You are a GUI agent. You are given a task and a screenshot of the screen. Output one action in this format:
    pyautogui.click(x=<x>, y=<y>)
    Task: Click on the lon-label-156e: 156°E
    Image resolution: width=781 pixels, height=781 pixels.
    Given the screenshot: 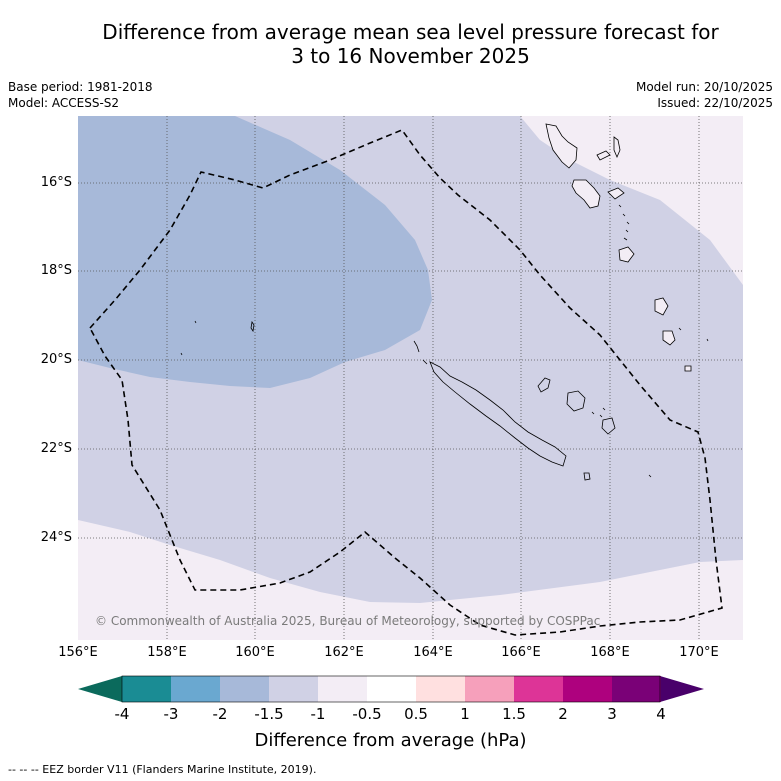 What is the action you would take?
    pyautogui.click(x=78, y=652)
    